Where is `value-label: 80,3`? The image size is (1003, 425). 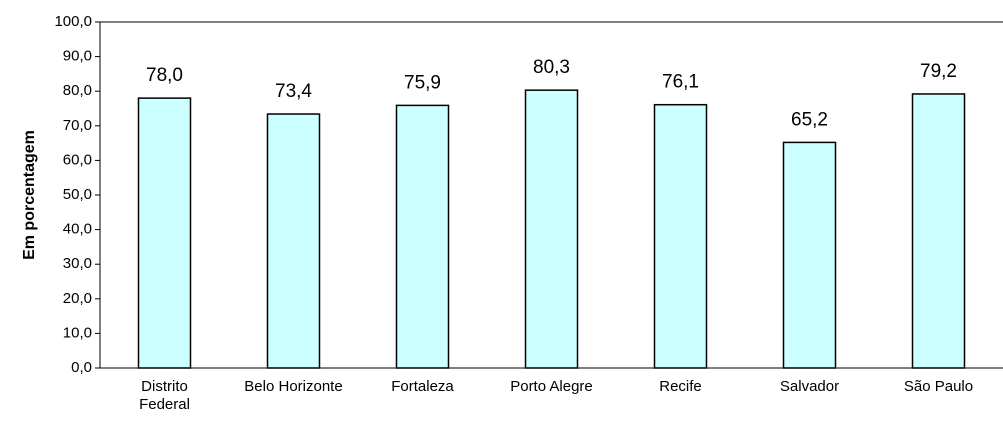 value-label: 80,3 is located at coordinates (551, 67).